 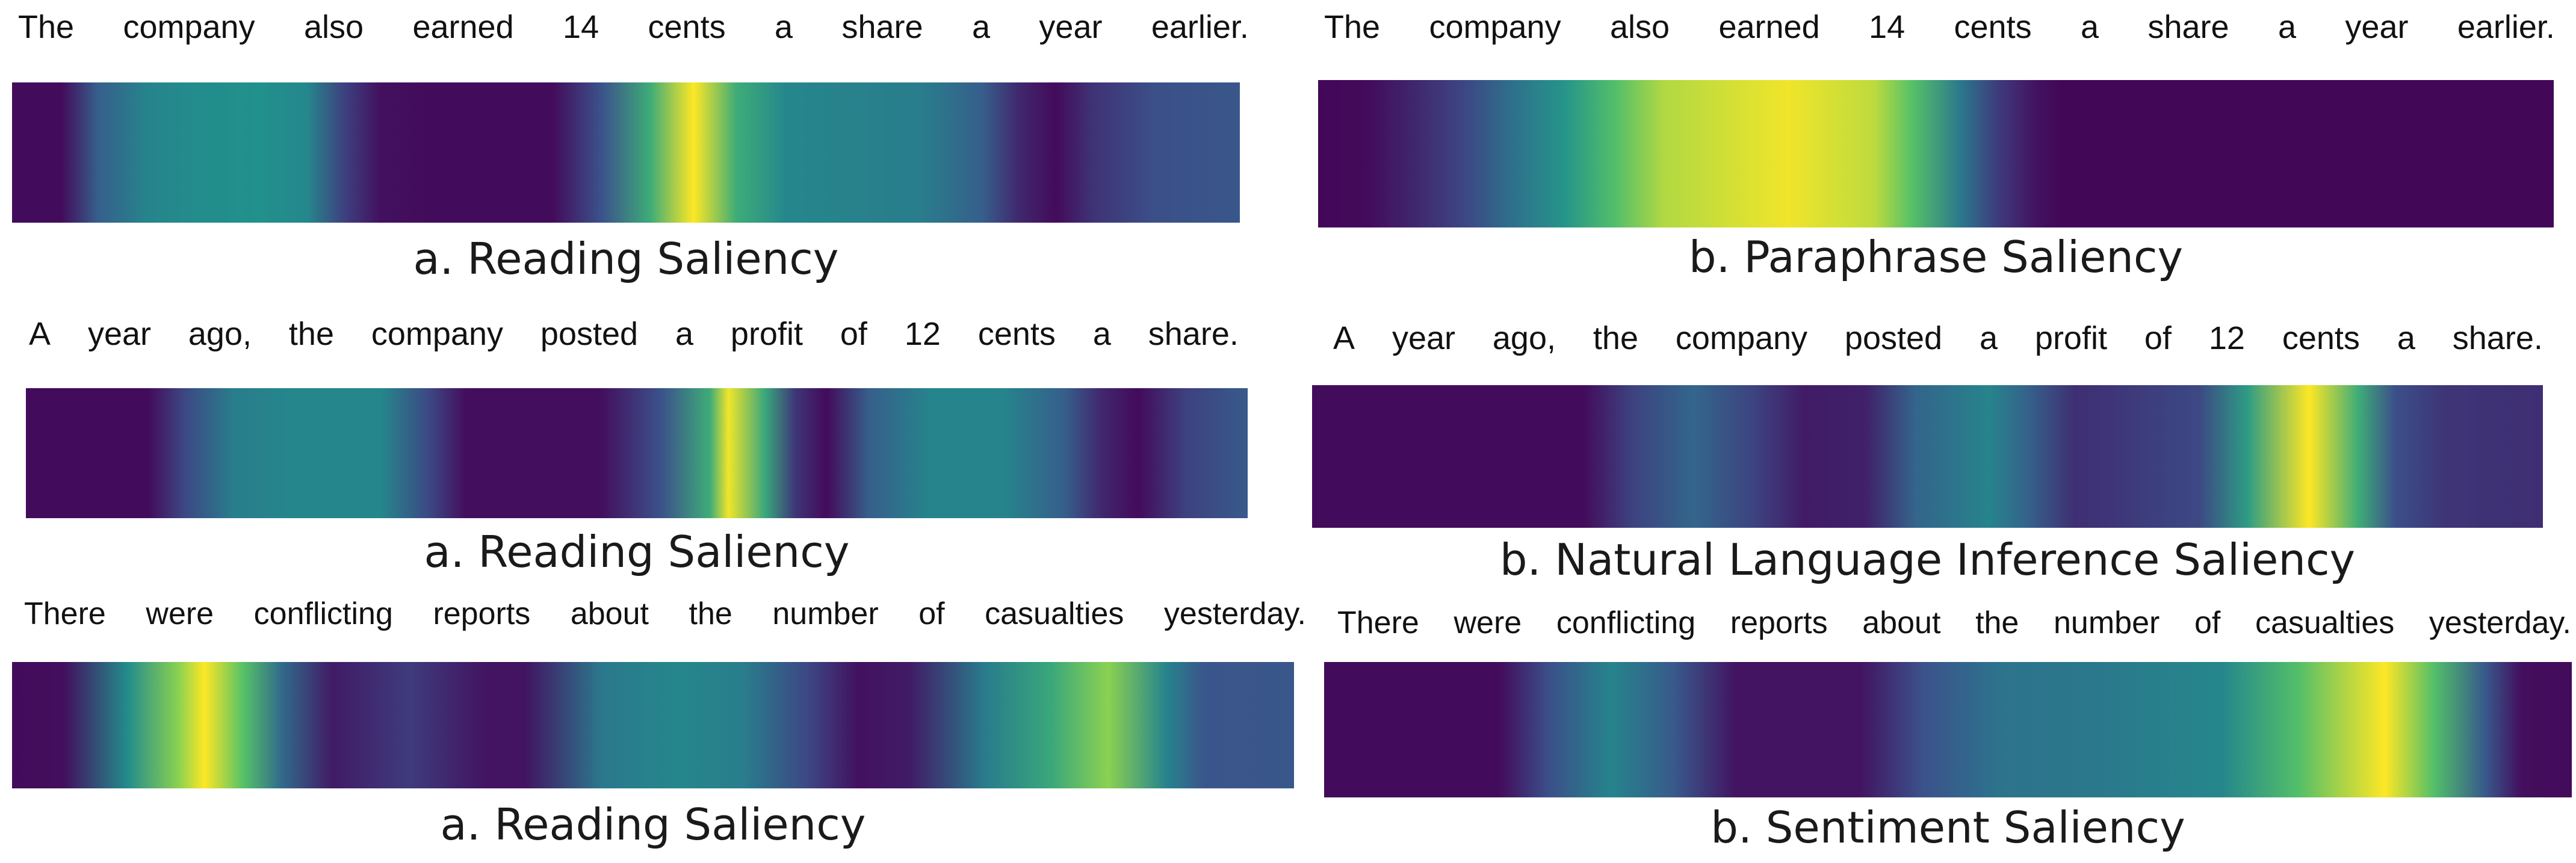 I want to click on saliency-bar-sentiment, so click(x=1948, y=729).